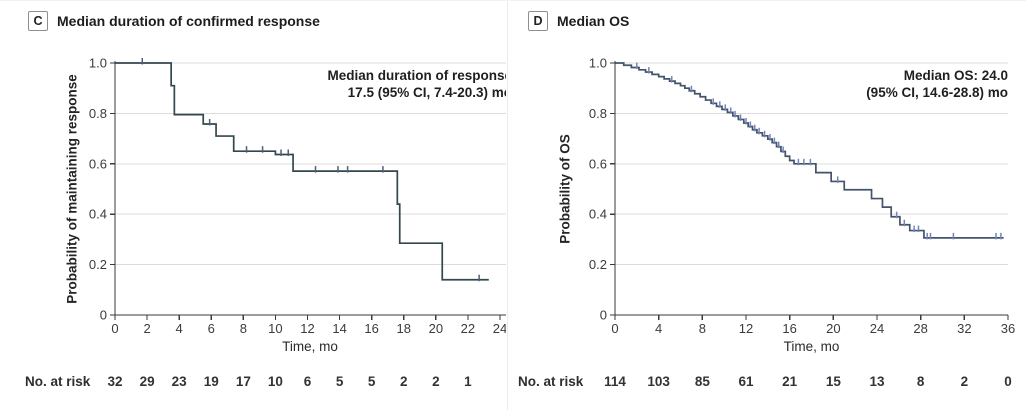 The image size is (1026, 410). Describe the element at coordinates (858, 84) in the screenshot. I see `annotation-d: Median OS: 24.0 (95% CI, 14.6-28.8) mo` at that location.